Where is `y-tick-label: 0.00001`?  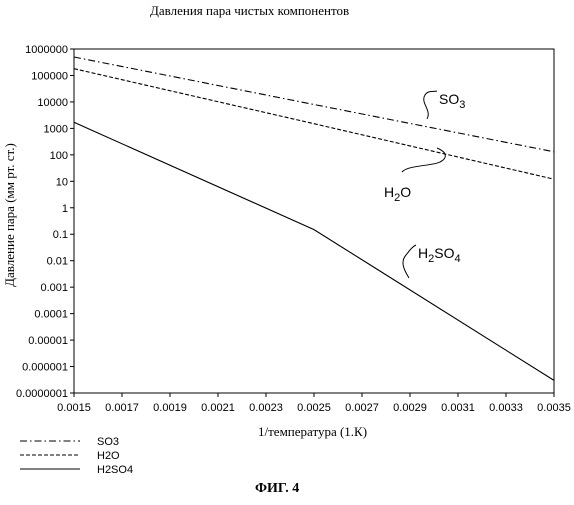 y-tick-label: 0.00001 is located at coordinates (48, 341).